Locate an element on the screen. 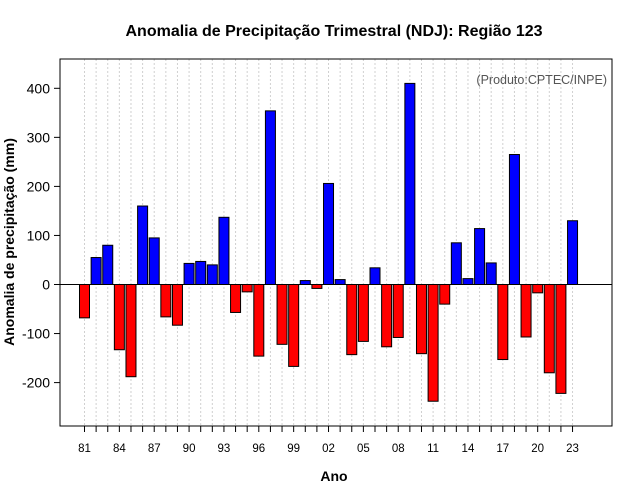 The width and height of the screenshot is (640, 500). x-tick-label: 17 is located at coordinates (502, 449).